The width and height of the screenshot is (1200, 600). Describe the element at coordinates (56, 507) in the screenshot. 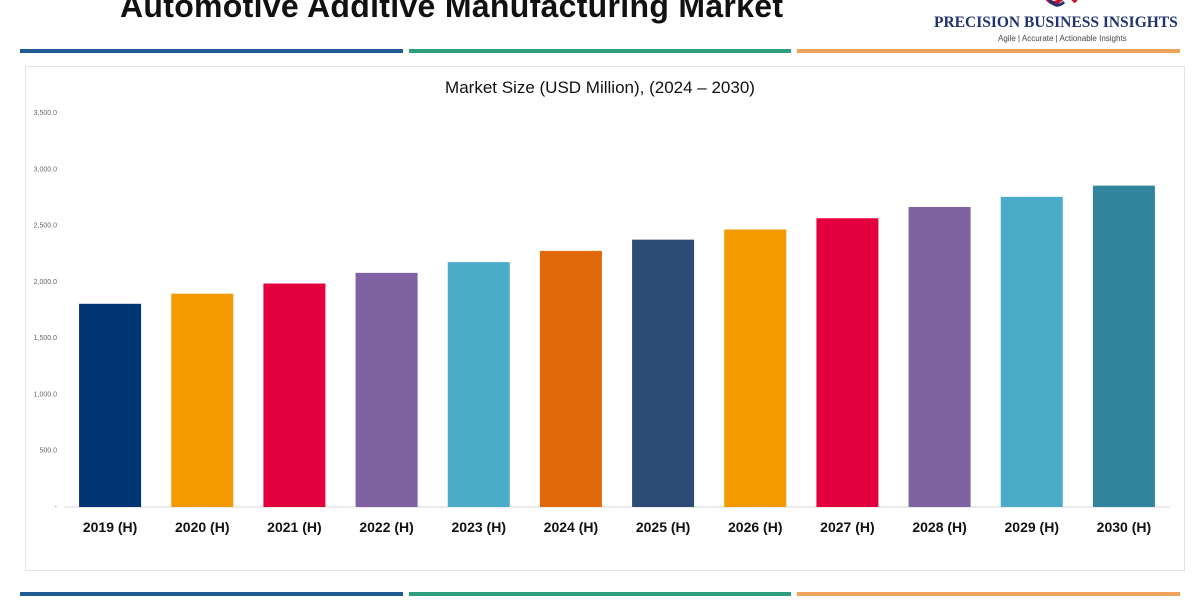

I see `y-tick-label: -` at that location.